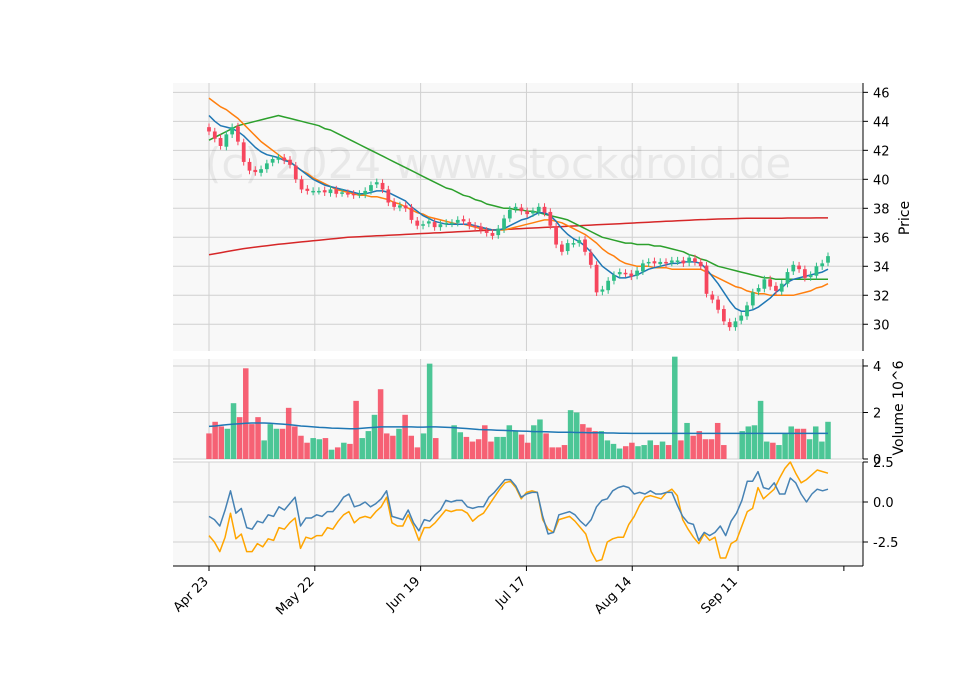 This screenshot has height=690, width=960. I want to click on price-axis-title: Price, so click(905, 218).